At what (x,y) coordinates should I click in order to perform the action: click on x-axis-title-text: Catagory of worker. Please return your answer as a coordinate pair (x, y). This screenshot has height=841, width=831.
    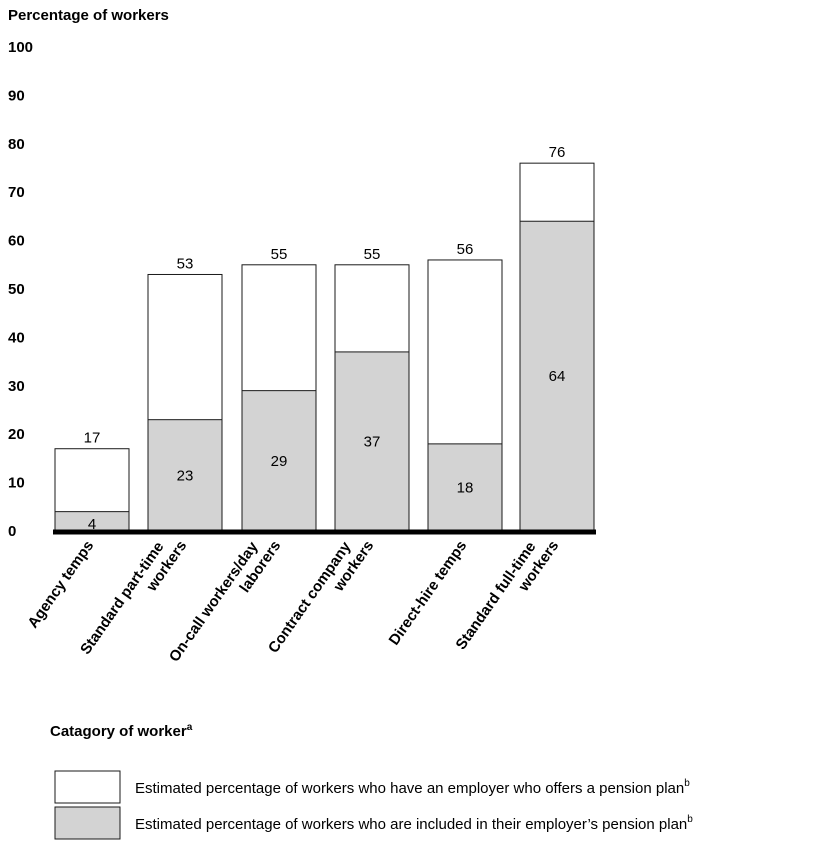
    Looking at the image, I should click on (118, 731).